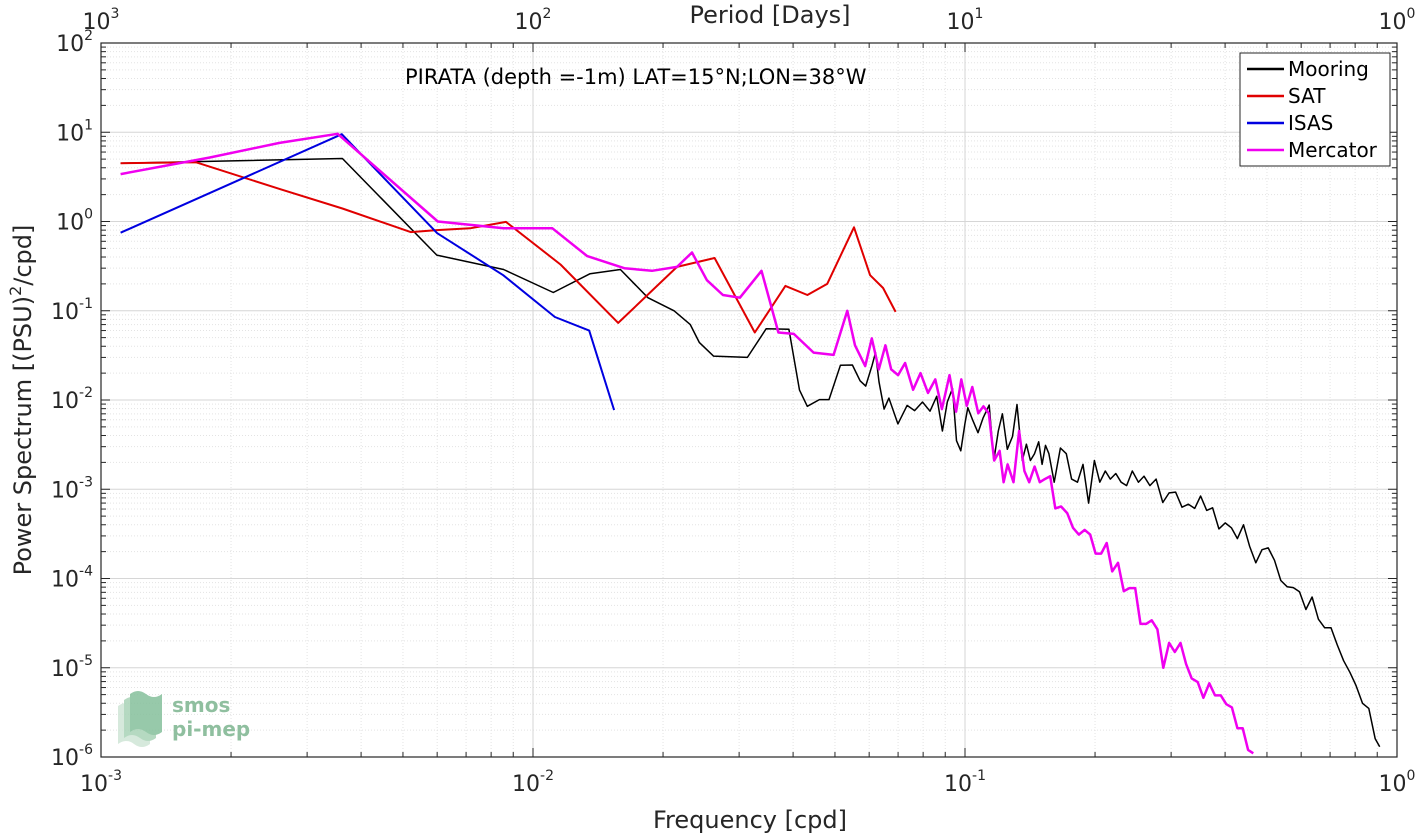 Image resolution: width=1424 pixels, height=834 pixels. What do you see at coordinates (1310, 123) in the screenshot?
I see `legend-label-isas: ISAS` at bounding box center [1310, 123].